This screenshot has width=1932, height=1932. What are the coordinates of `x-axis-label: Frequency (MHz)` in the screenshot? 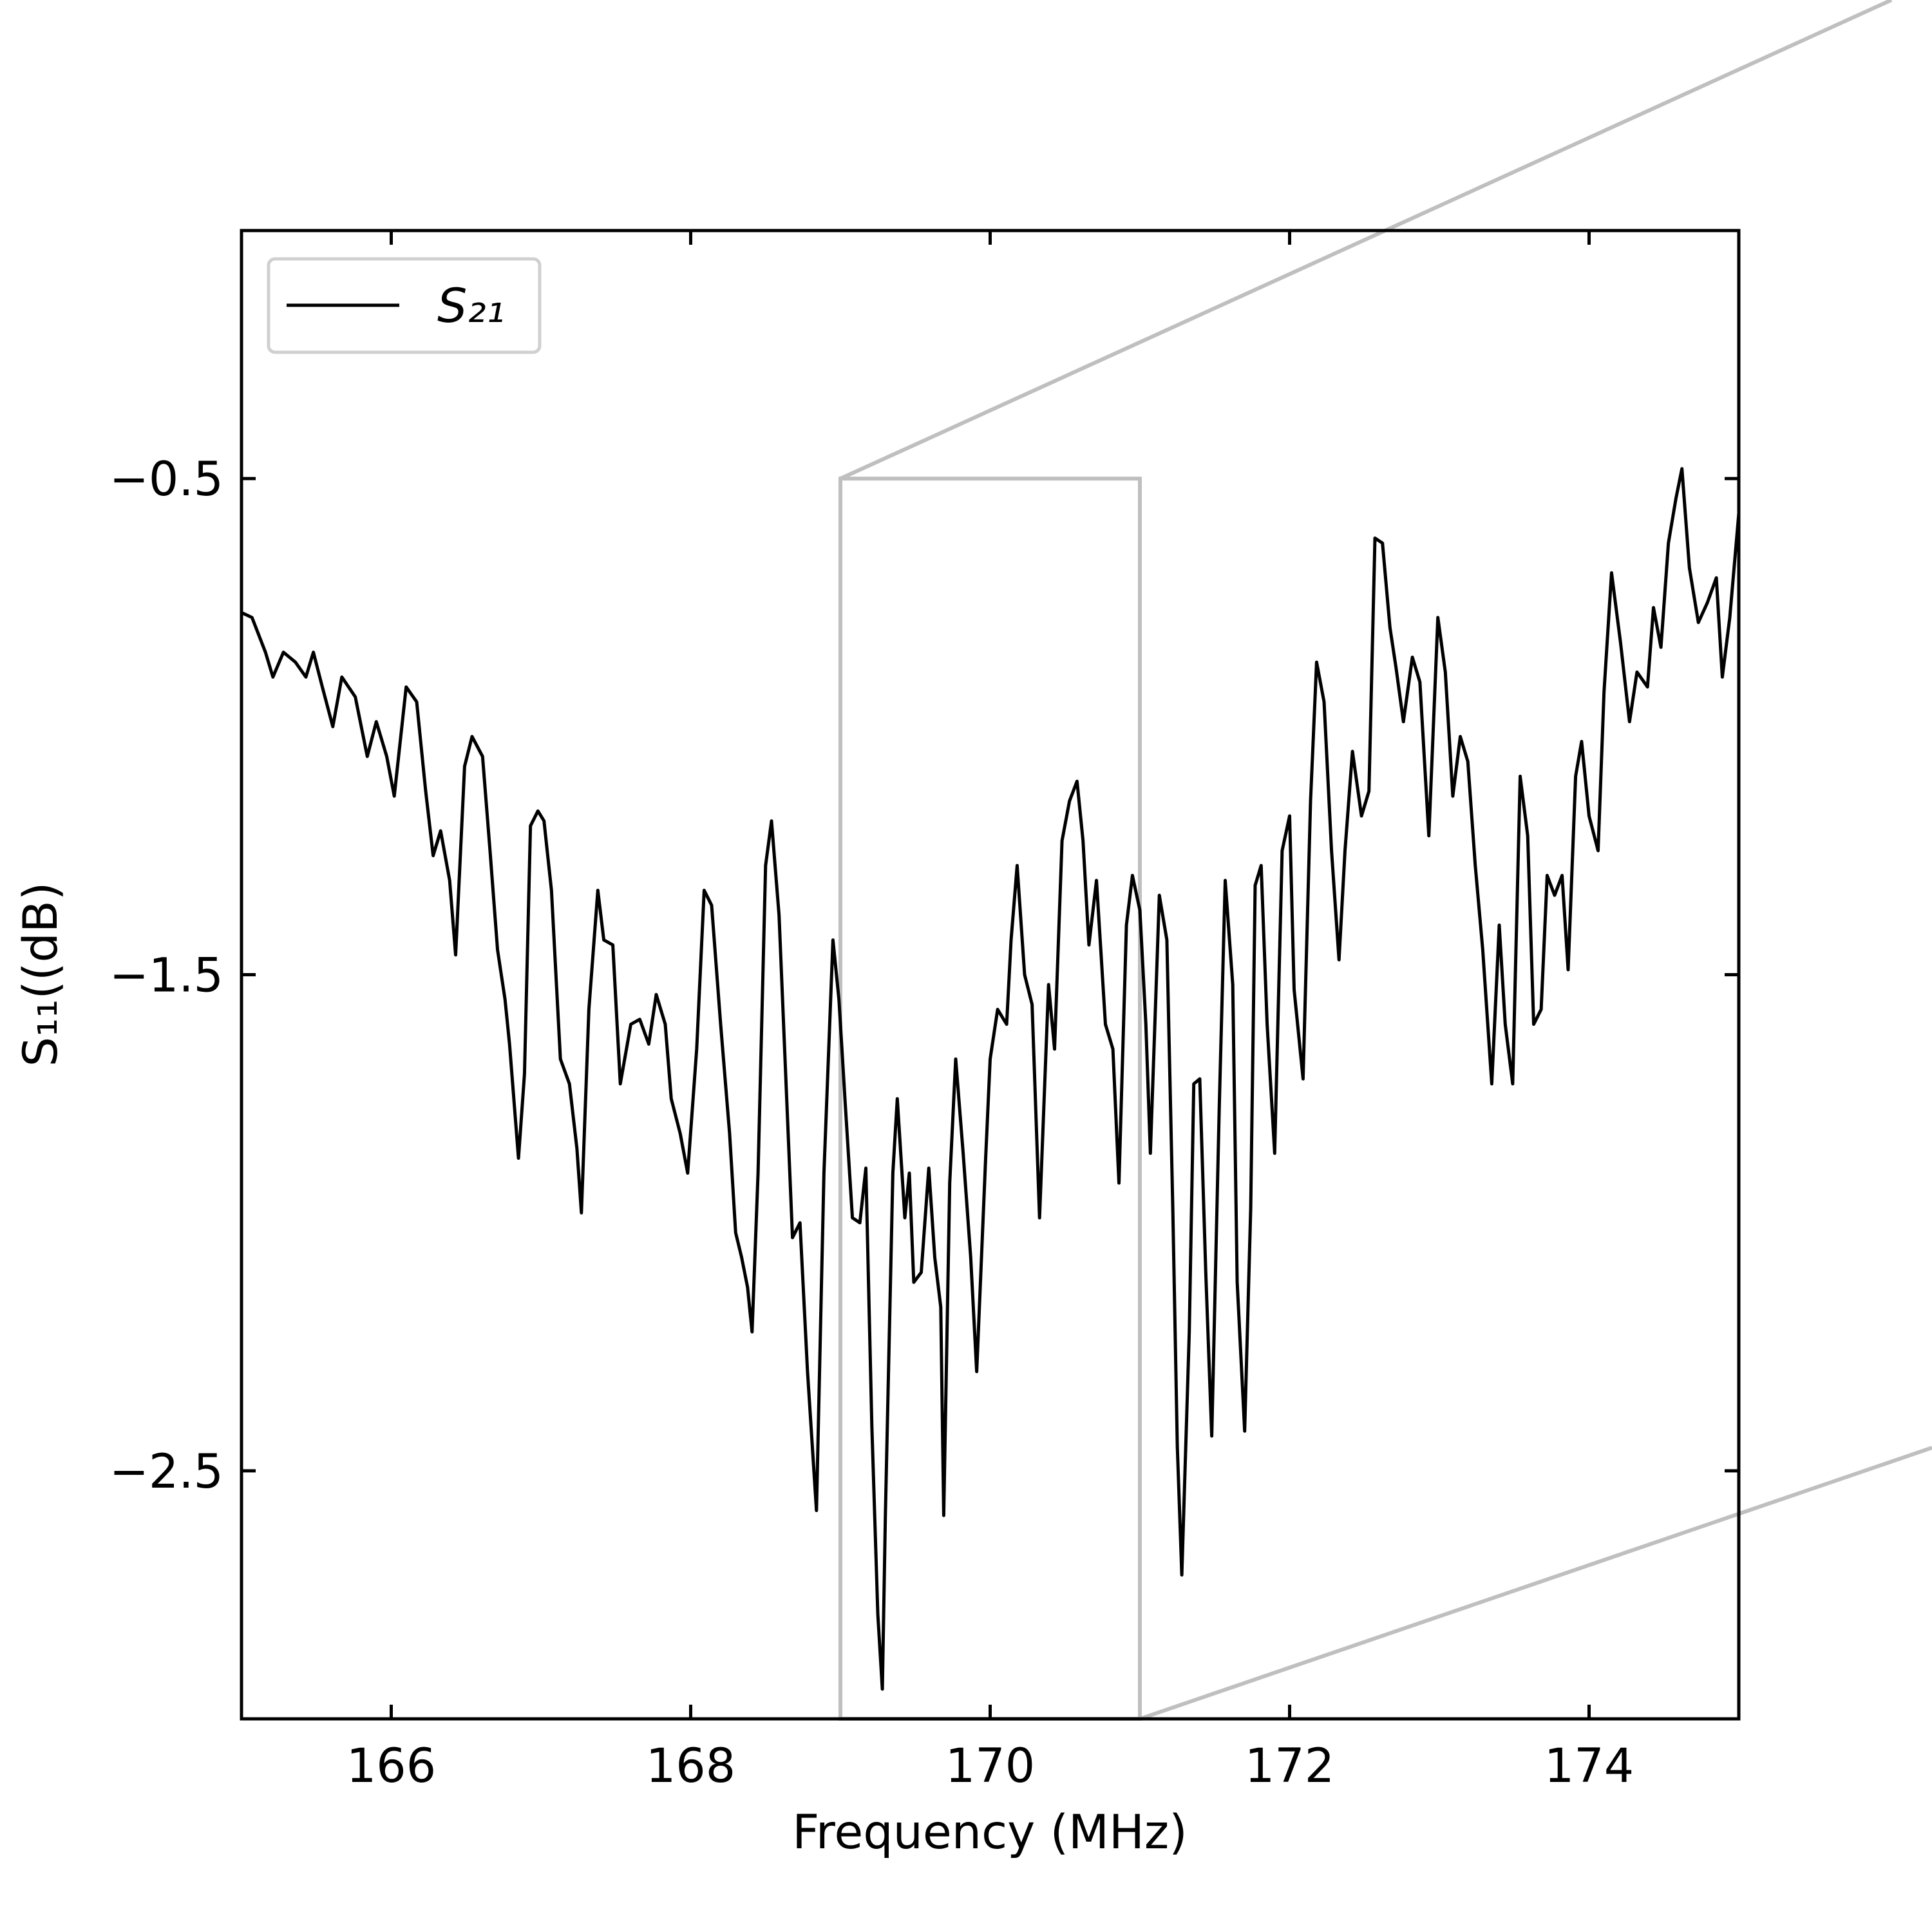 It's located at (989, 1832).